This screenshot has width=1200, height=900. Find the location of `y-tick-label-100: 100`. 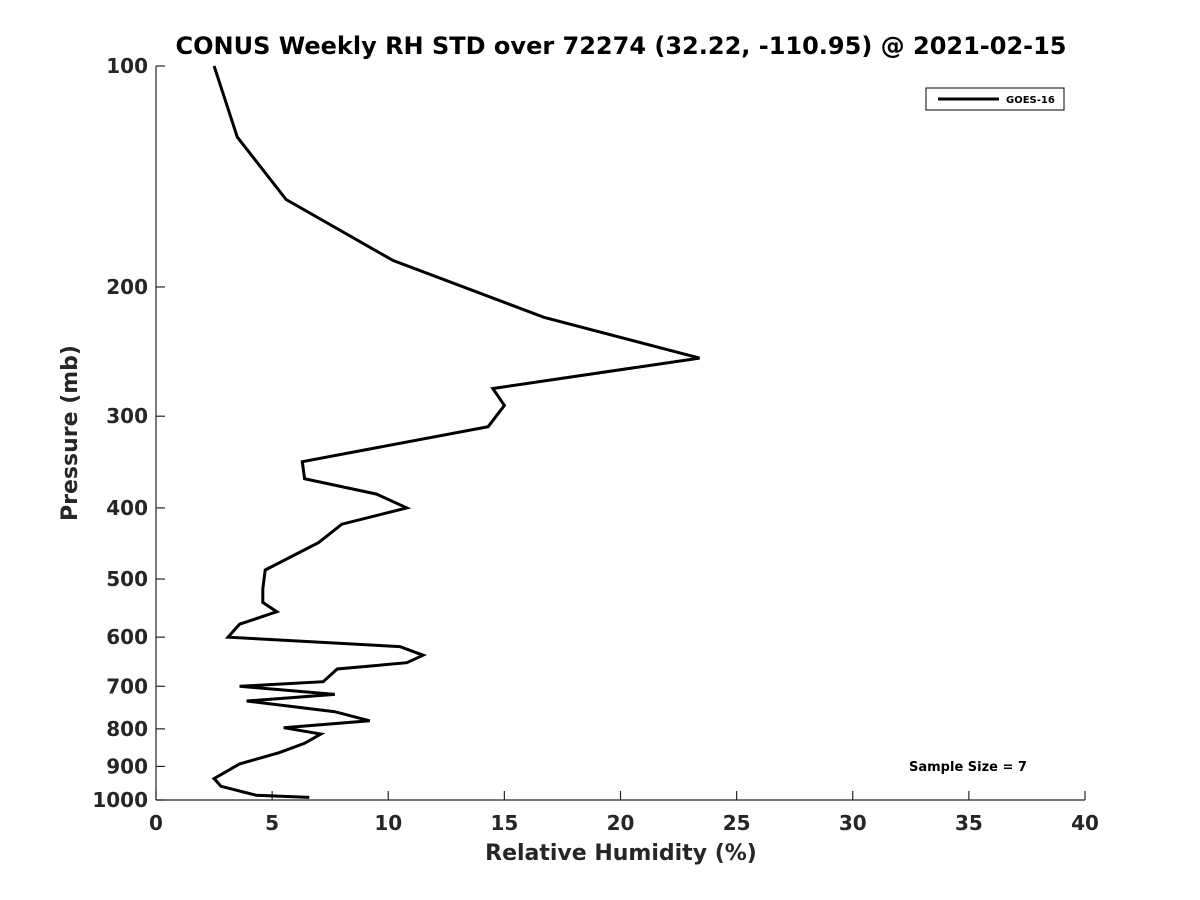

y-tick-label-100: 100 is located at coordinates (127, 66).